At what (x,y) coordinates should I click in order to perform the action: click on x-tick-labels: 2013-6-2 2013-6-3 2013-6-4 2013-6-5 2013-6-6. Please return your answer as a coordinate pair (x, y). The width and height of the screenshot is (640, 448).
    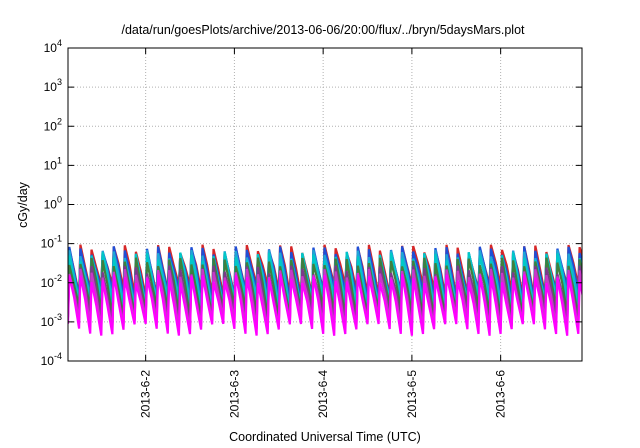
    Looking at the image, I should click on (323, 394).